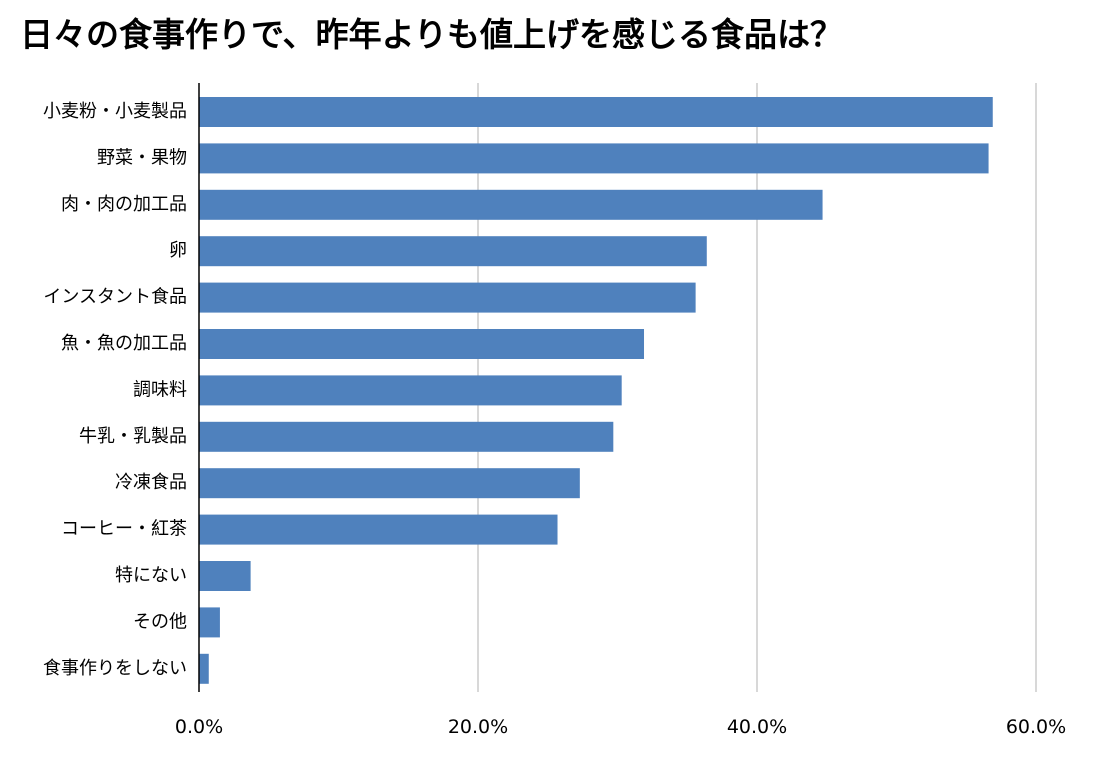 This screenshot has width=1094, height=760. I want to click on category-label-1: 小麦粉・小麦製品, so click(115, 111).